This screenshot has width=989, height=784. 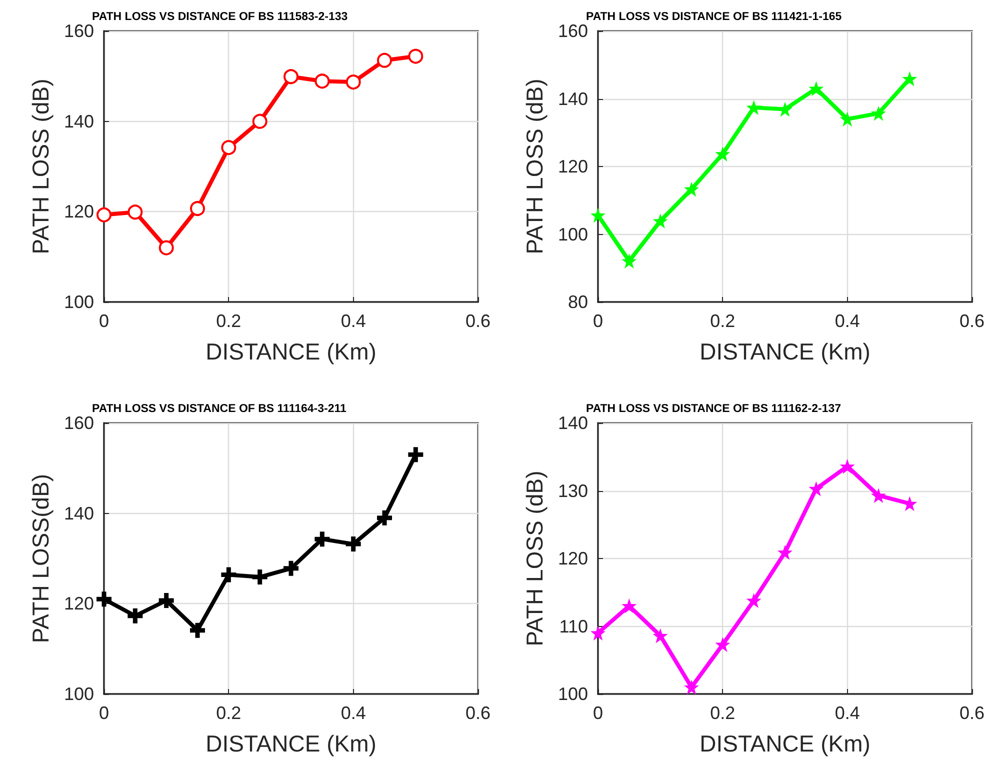 What do you see at coordinates (220, 17) in the screenshot?
I see `chart-title: PATH LOSS VS DISTANCE OF BS 111583-2-133` at bounding box center [220, 17].